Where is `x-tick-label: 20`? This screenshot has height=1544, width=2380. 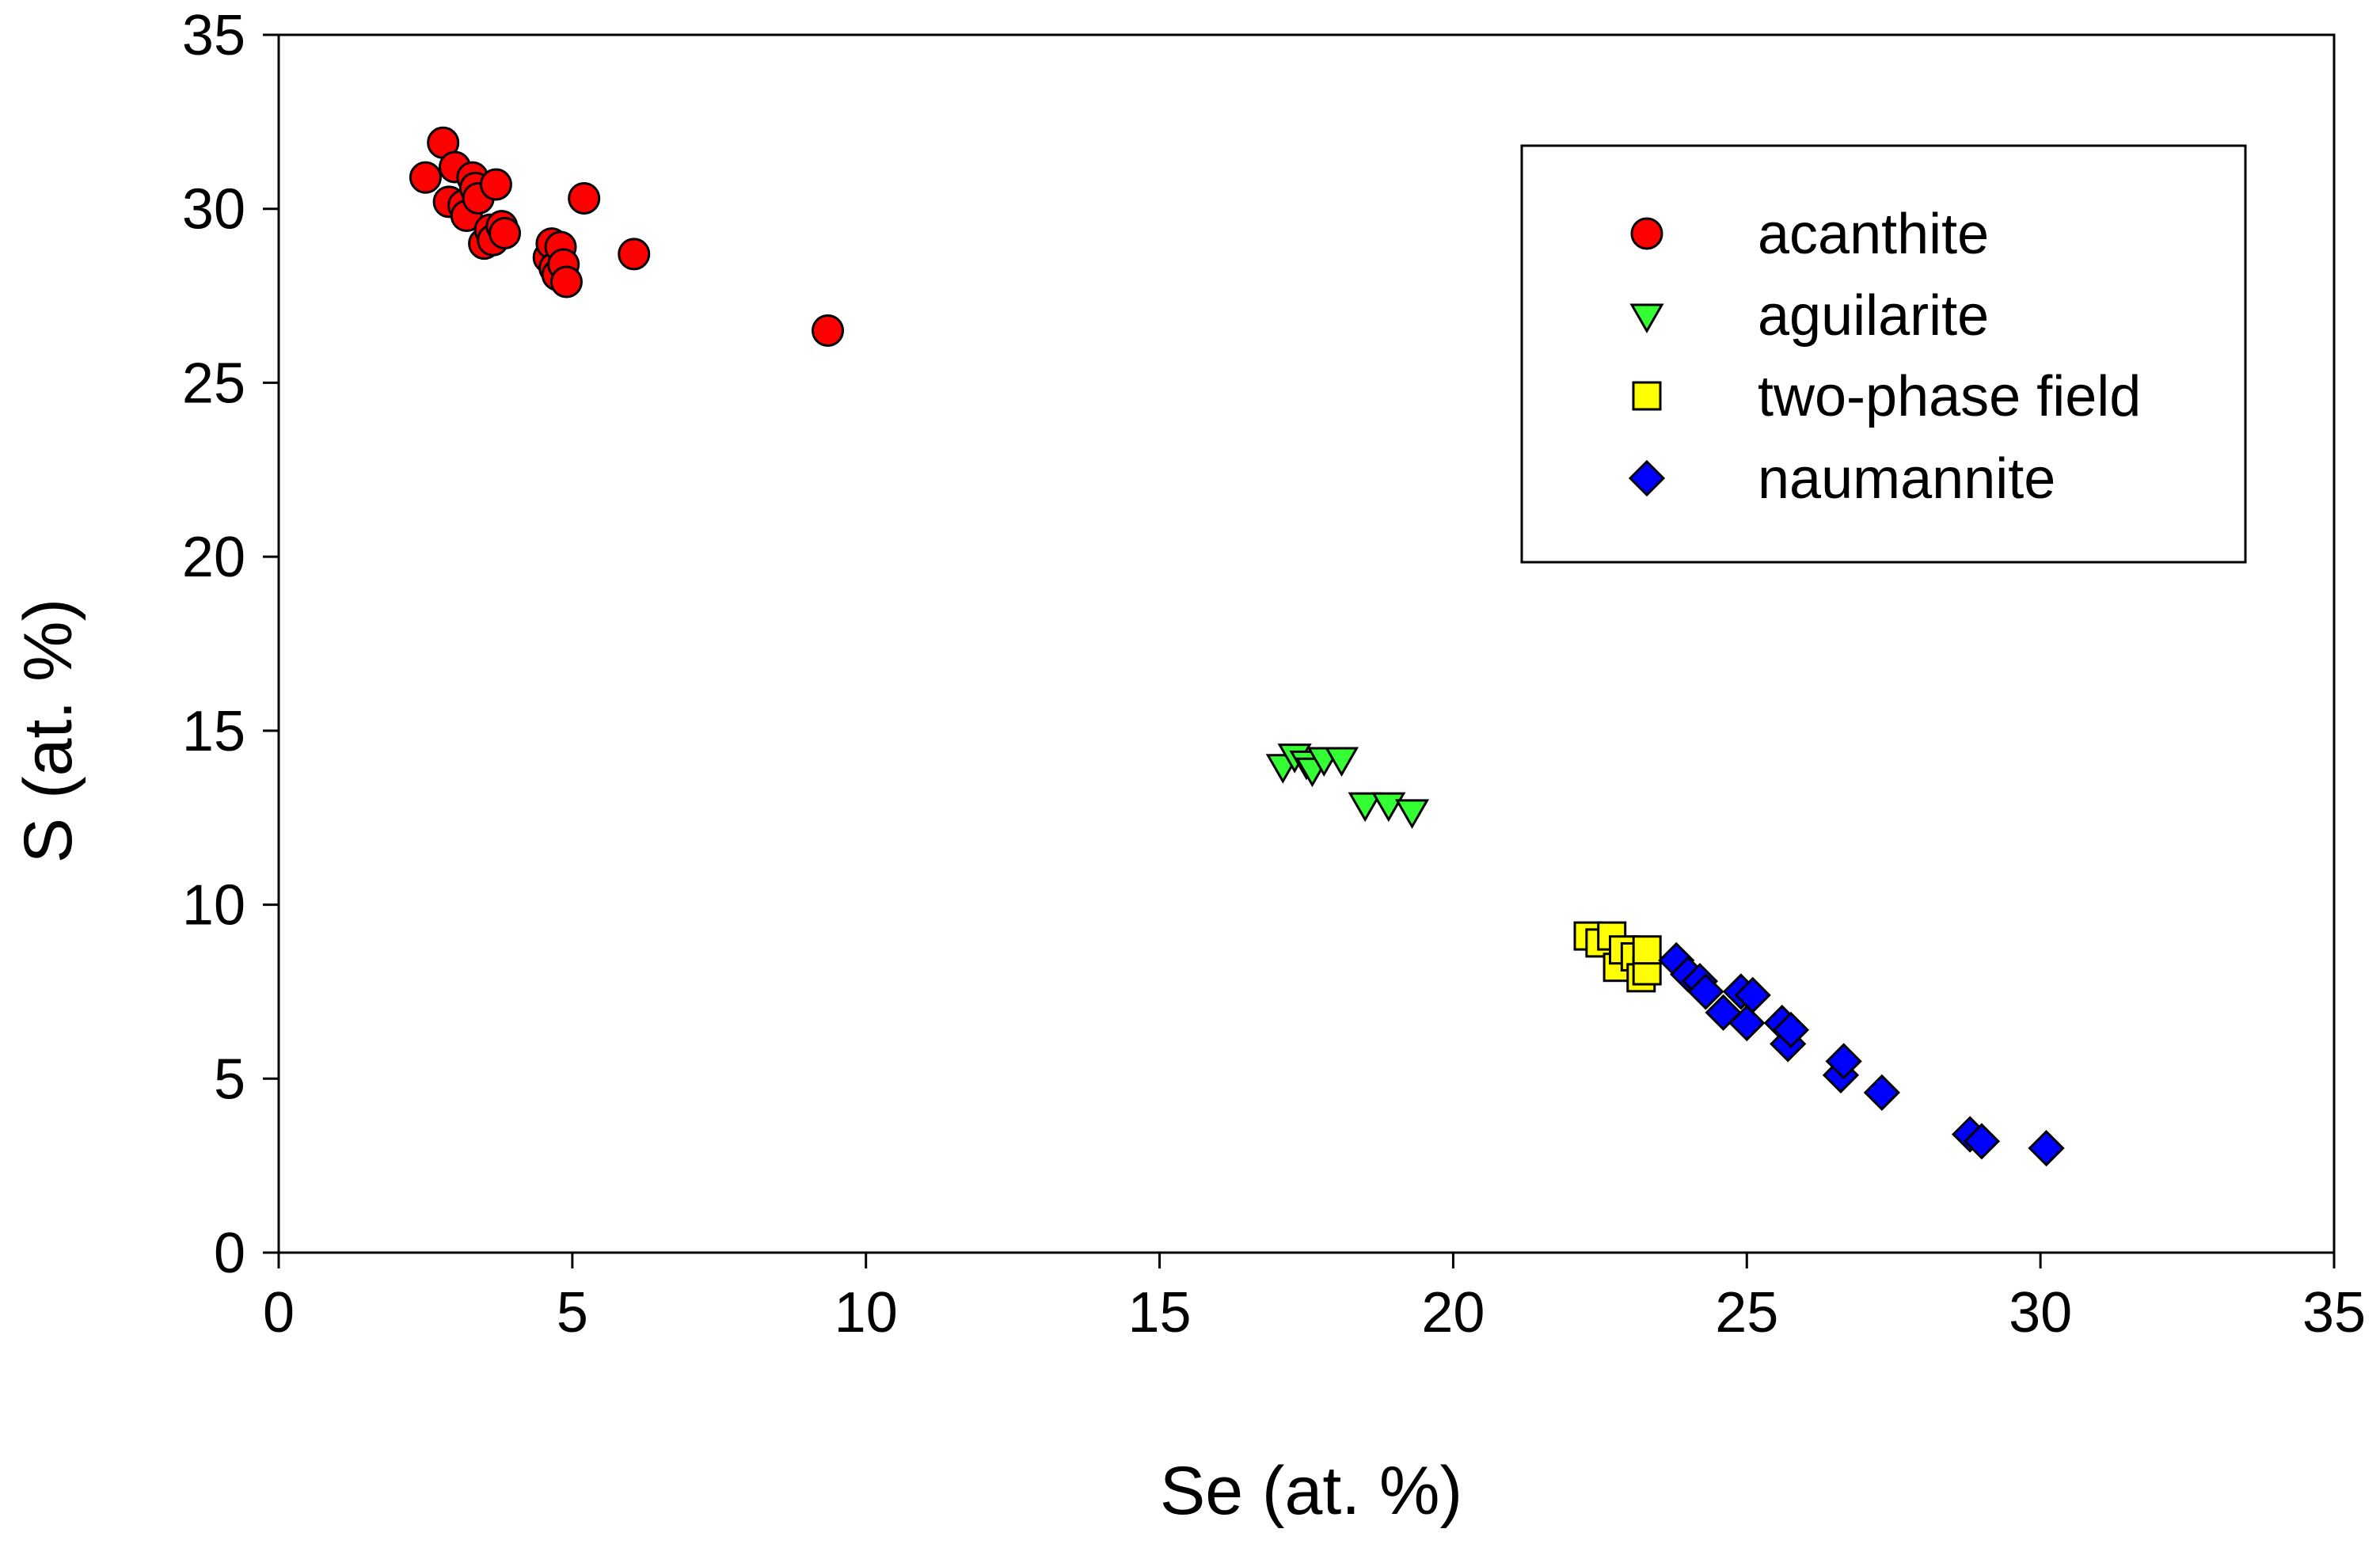 x-tick-label: 20 is located at coordinates (1453, 1313).